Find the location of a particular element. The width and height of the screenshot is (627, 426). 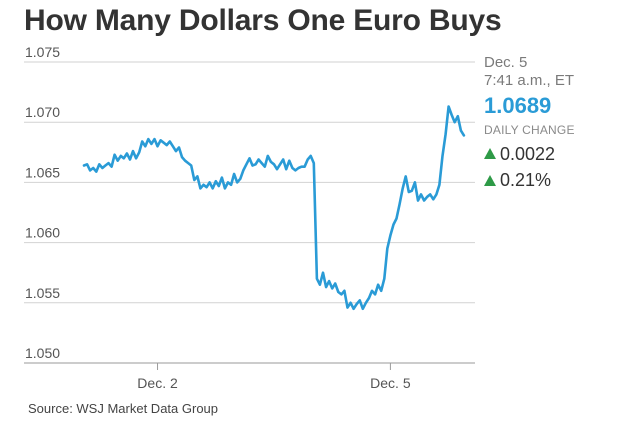

y-tick-label: 1.060 is located at coordinates (42, 233).